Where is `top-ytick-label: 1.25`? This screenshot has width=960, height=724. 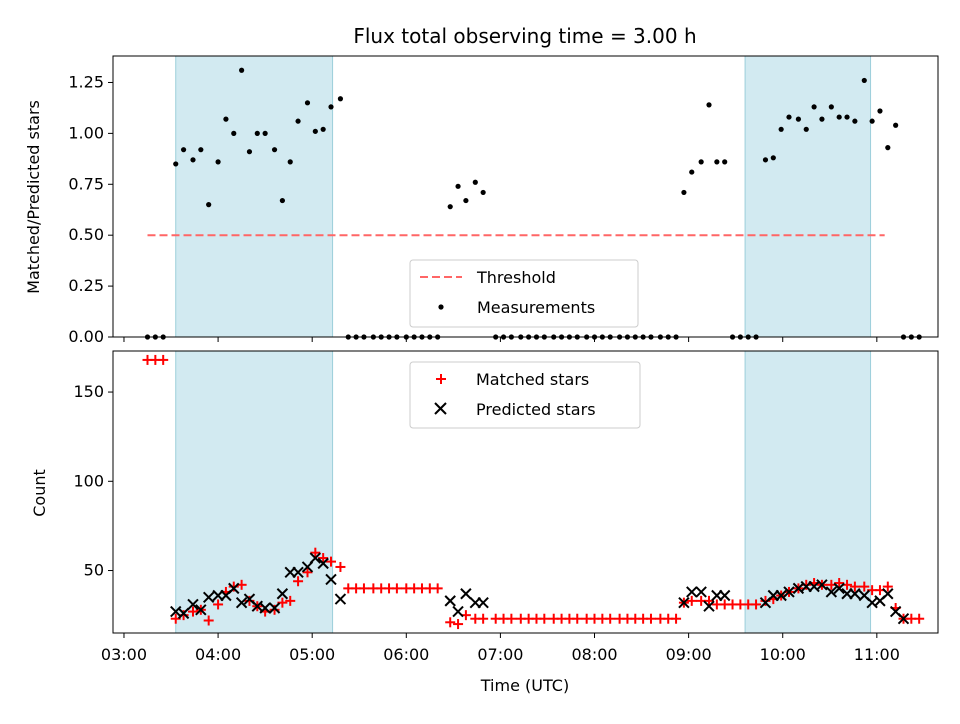
top-ytick-label: 1.25 is located at coordinates (86, 81).